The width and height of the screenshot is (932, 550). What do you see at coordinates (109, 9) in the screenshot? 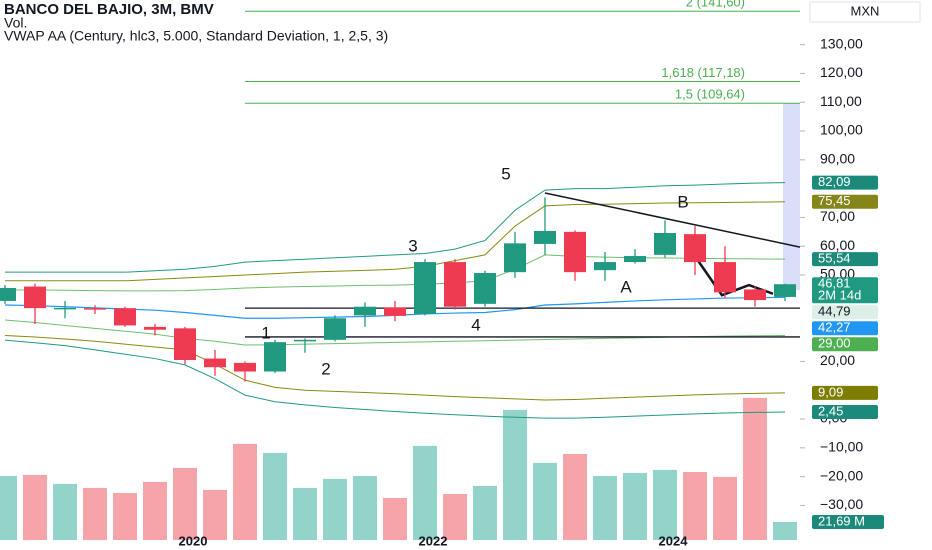
I see `chart-title: BANCO DEL BAJIO, 3M, BMV` at bounding box center [109, 9].